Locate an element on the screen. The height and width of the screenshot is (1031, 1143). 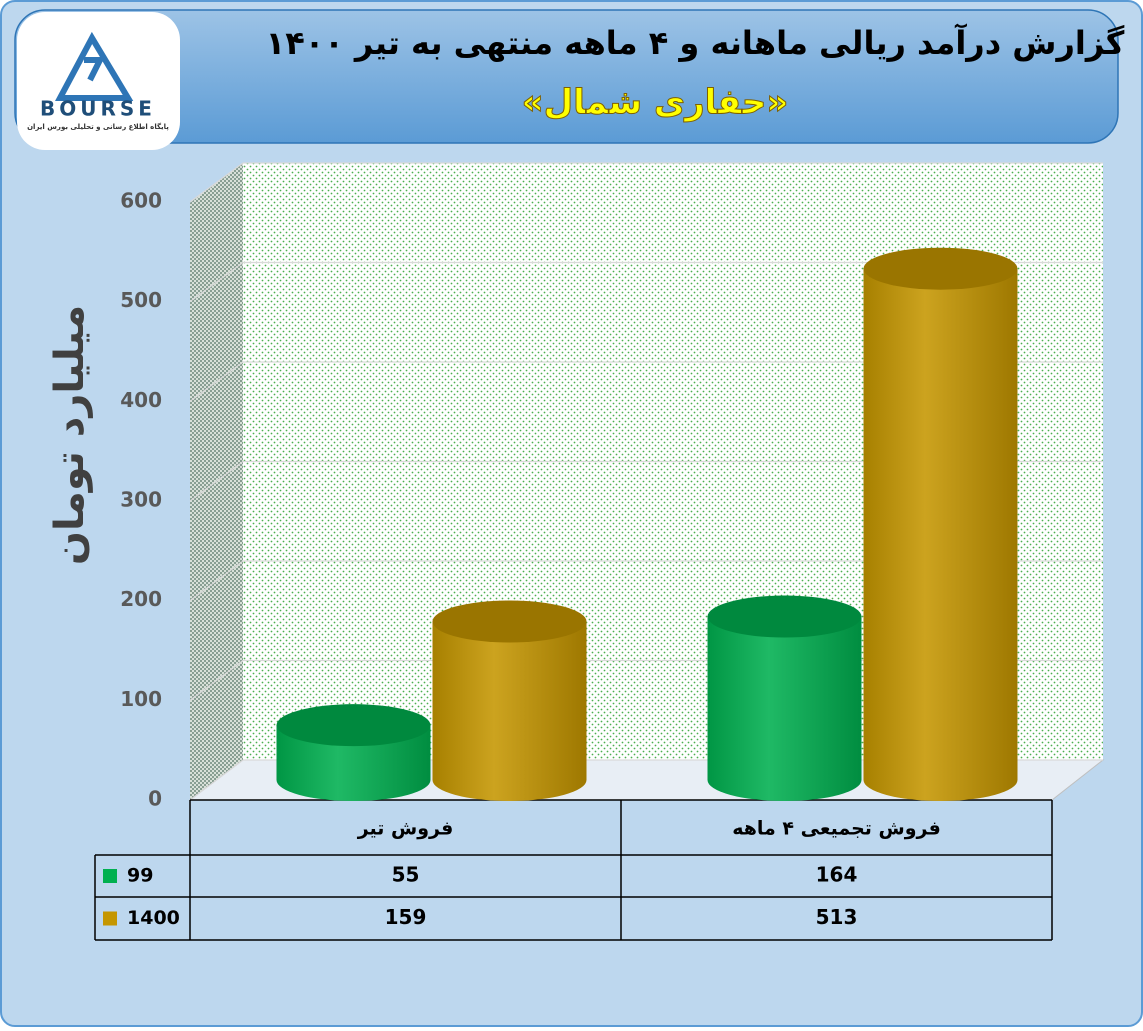
logo-box is located at coordinates (98, 81).